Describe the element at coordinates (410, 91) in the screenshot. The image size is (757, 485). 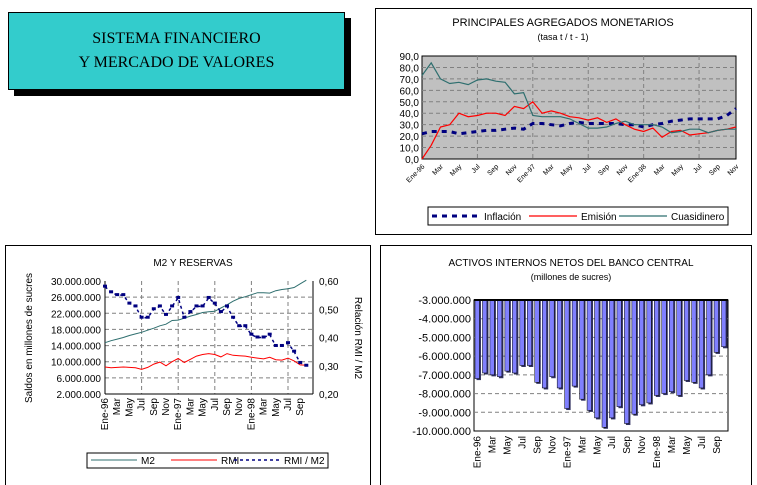
I see `y-tick-label: 60,0` at that location.